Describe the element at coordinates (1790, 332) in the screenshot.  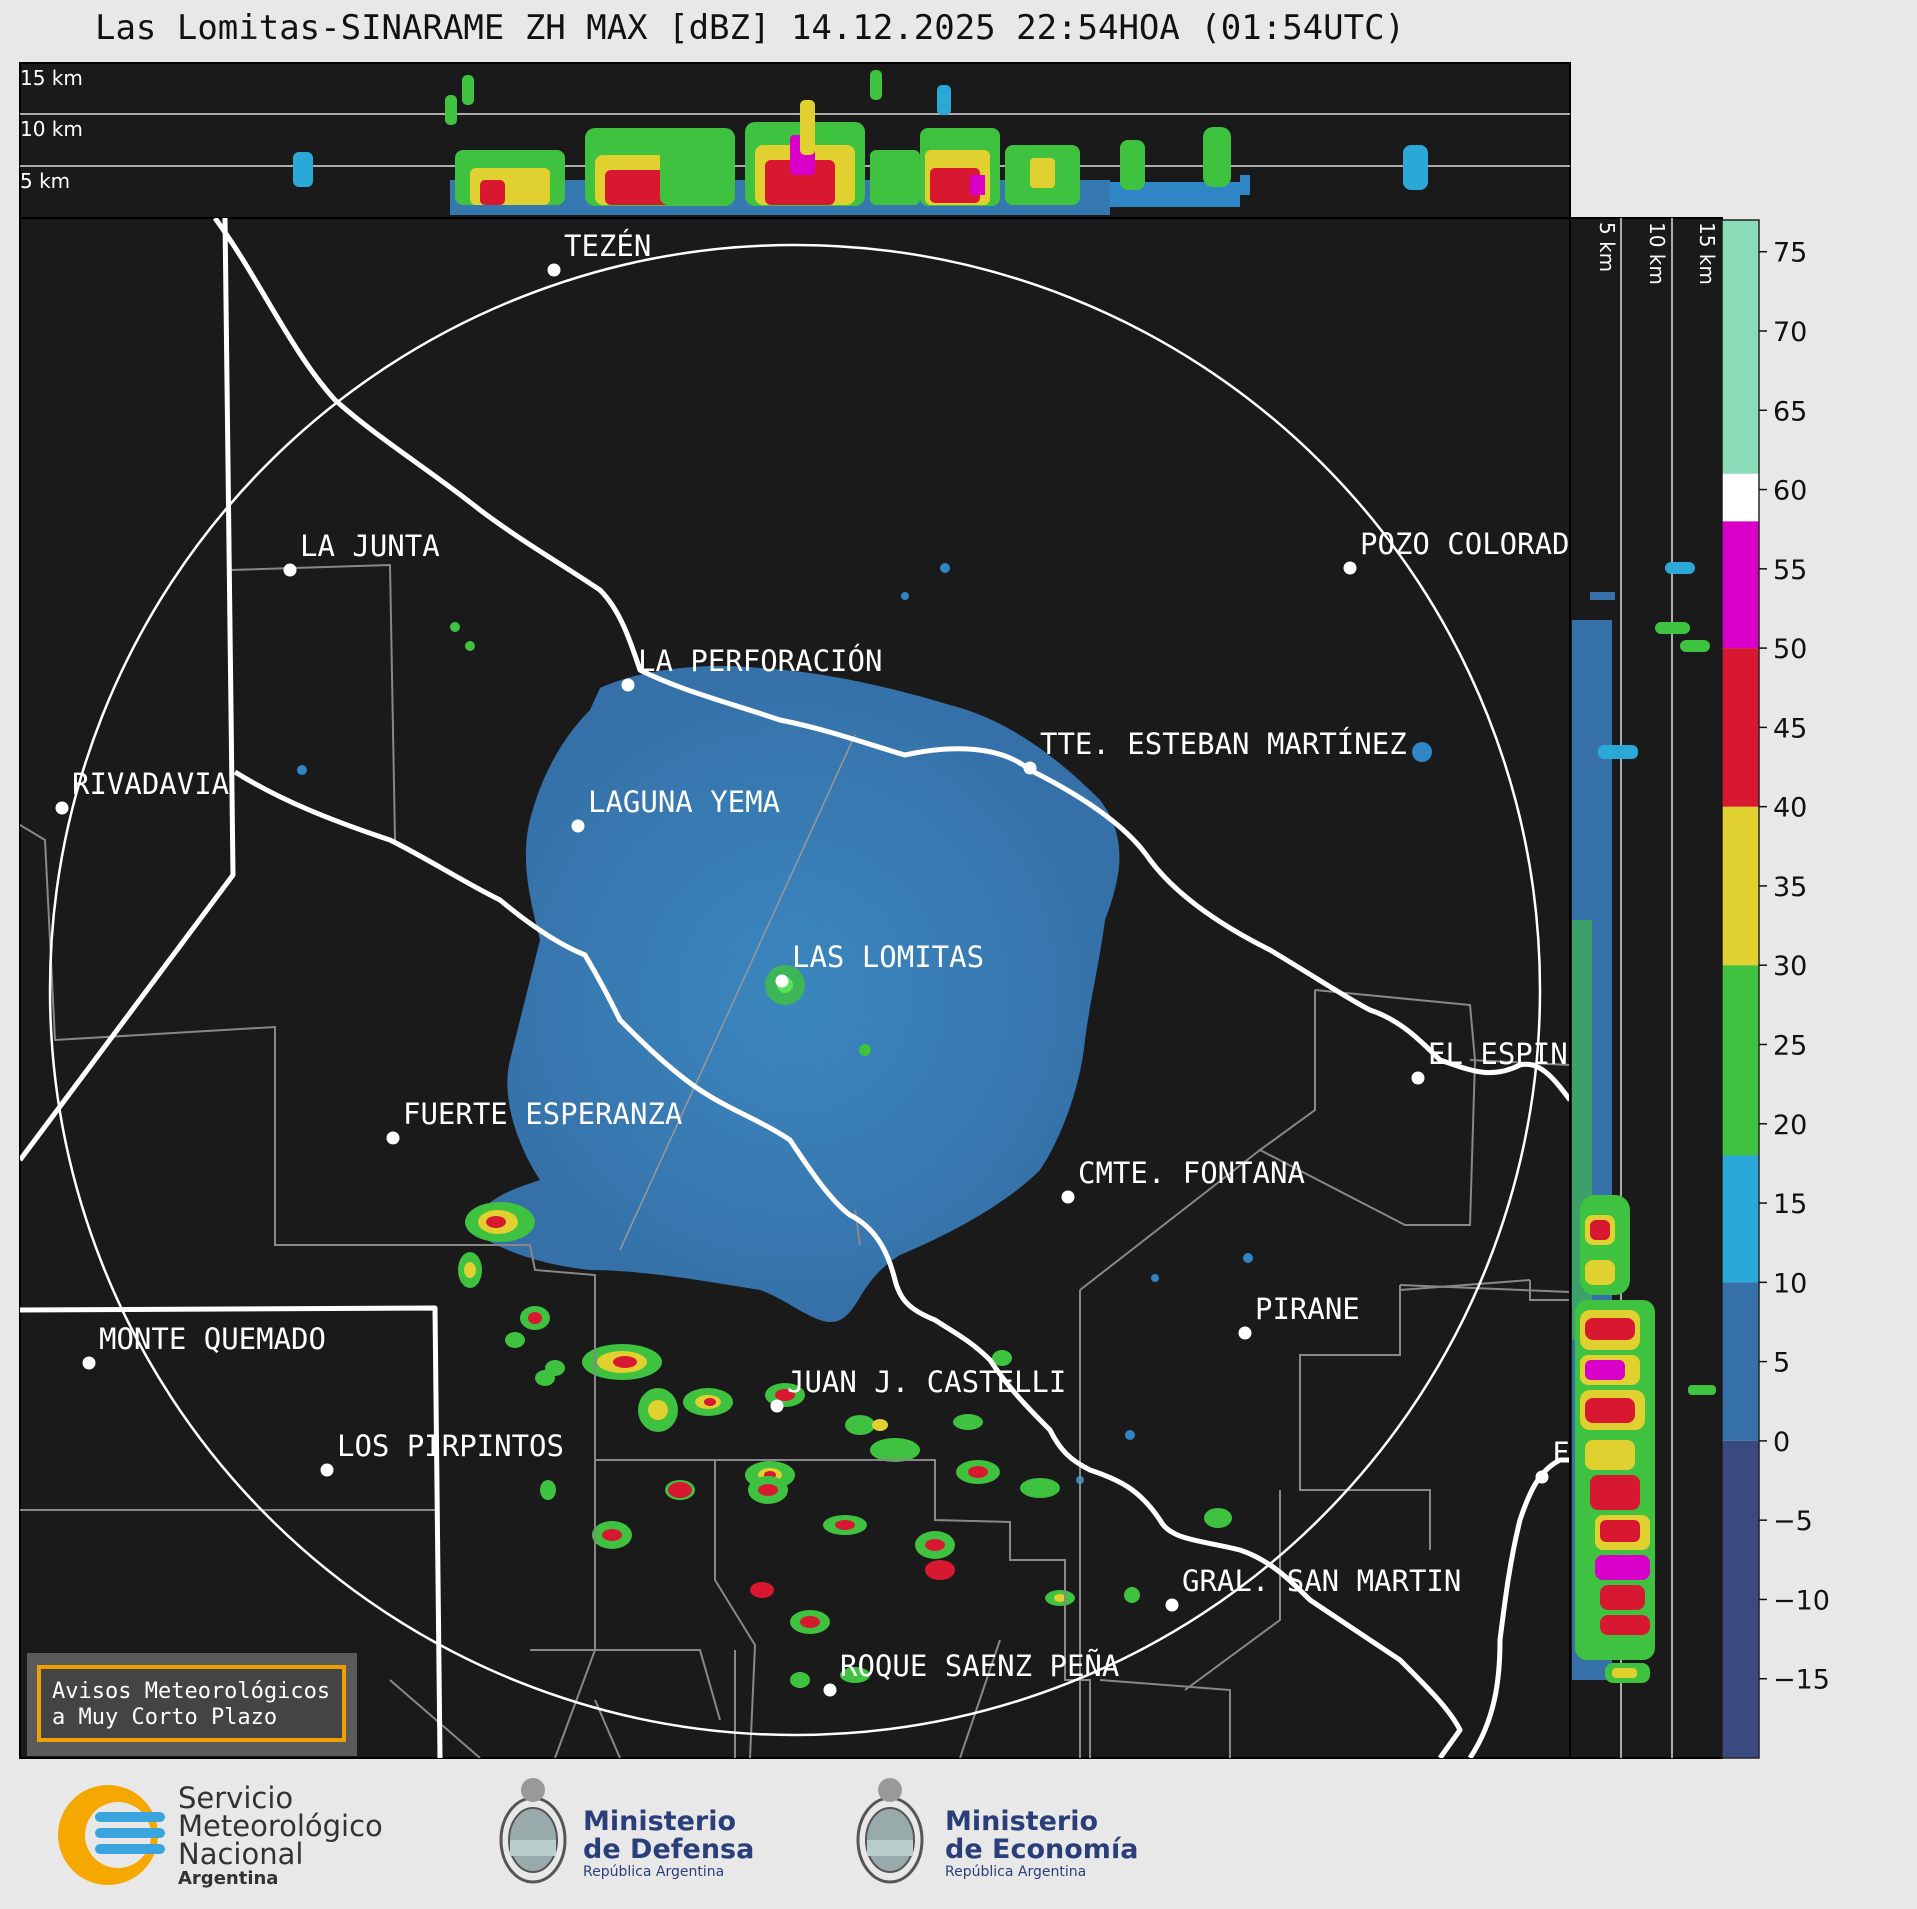
I see `colorbar-tick-label: 70` at that location.